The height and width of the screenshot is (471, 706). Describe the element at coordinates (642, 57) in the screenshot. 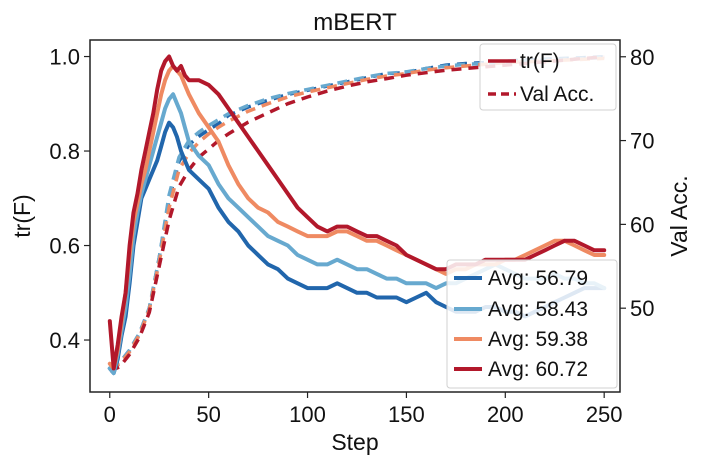

I see `y2-tick-label: 80` at that location.